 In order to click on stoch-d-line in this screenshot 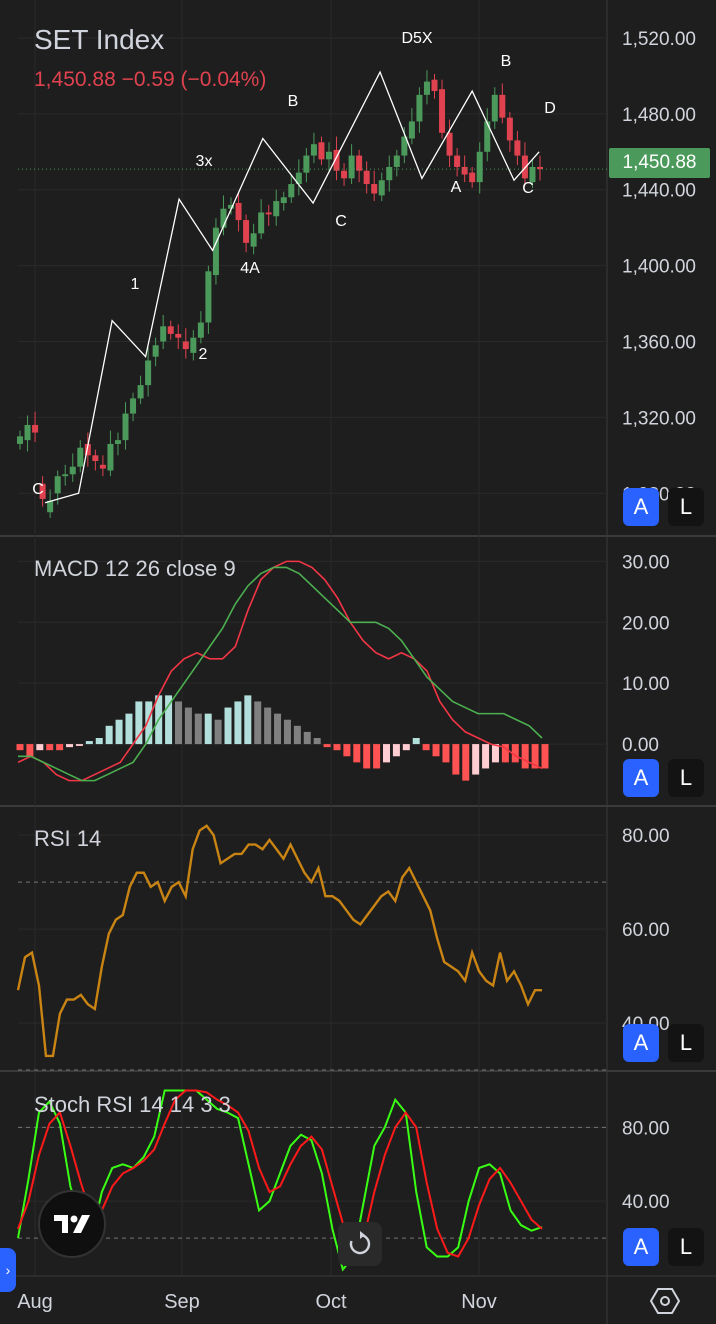, I will do `click(280, 1173)`.